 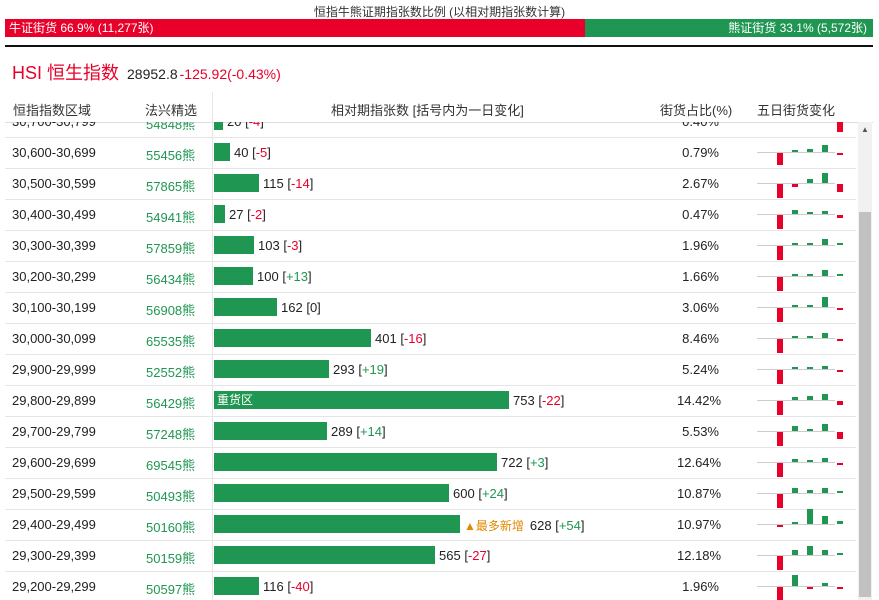 What do you see at coordinates (551, 400) in the screenshot?
I see `daily-change: -22` at bounding box center [551, 400].